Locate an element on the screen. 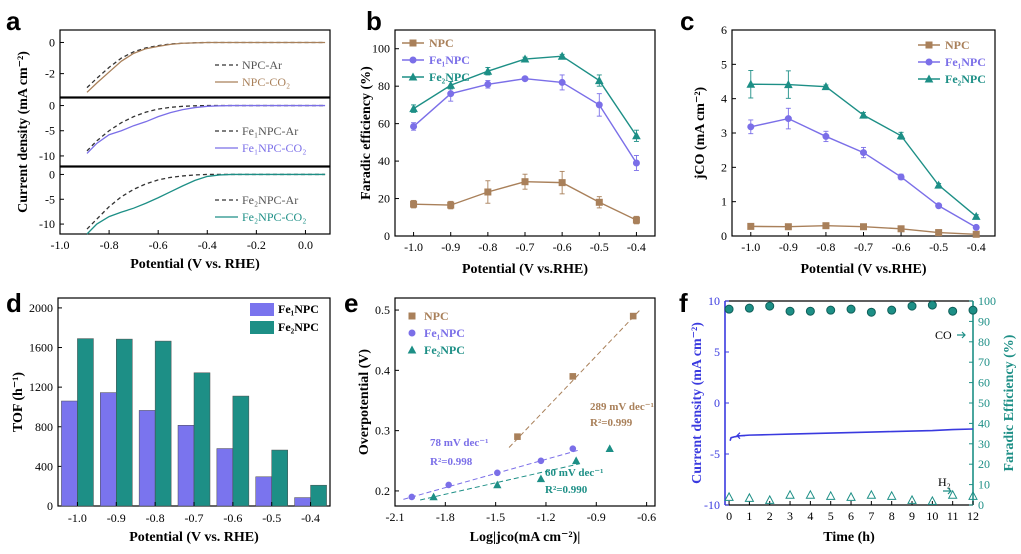 The height and width of the screenshot is (554, 1021). x-tick-label: 8 is located at coordinates (892, 516).